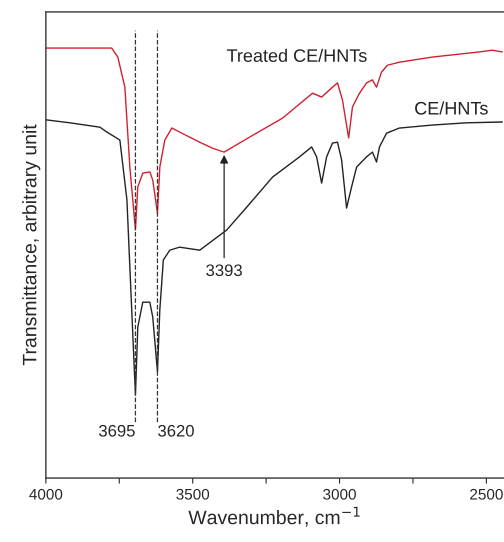 The image size is (504, 542). Describe the element at coordinates (117, 430) in the screenshot. I see `ref-line-label: 3695` at that location.